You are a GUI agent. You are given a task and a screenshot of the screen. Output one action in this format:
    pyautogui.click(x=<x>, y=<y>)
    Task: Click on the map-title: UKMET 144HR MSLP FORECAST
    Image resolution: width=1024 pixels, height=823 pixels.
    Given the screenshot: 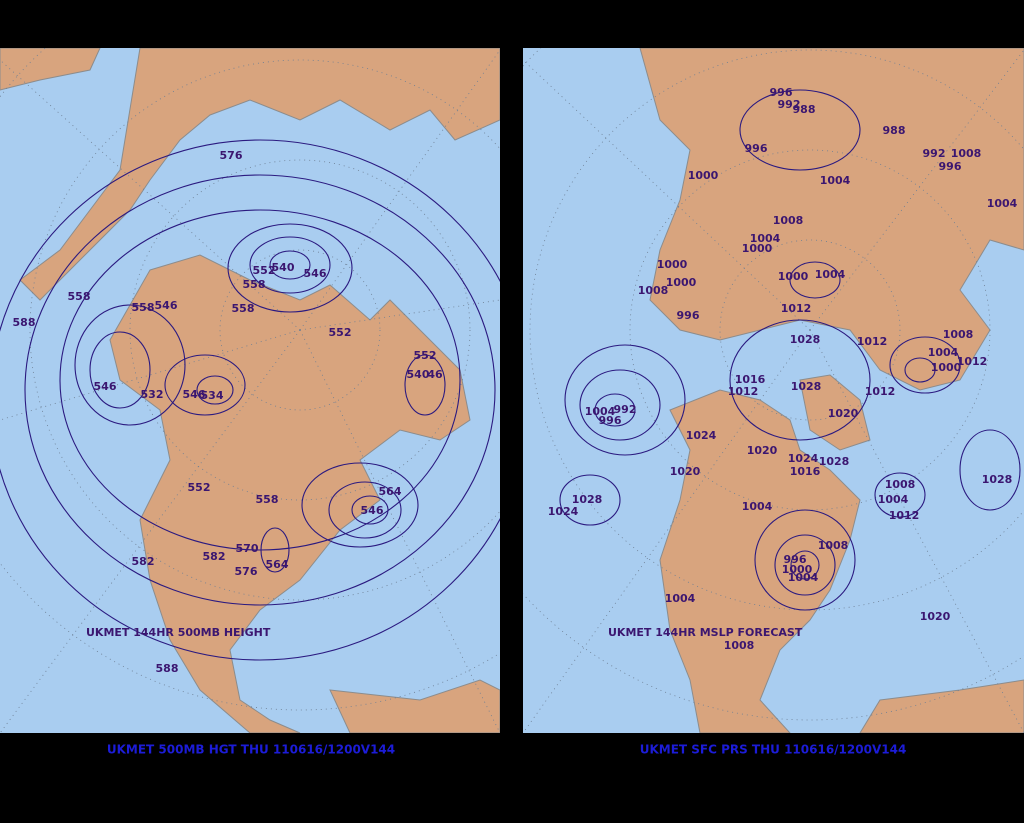 What is the action you would take?
    pyautogui.click(x=705, y=632)
    